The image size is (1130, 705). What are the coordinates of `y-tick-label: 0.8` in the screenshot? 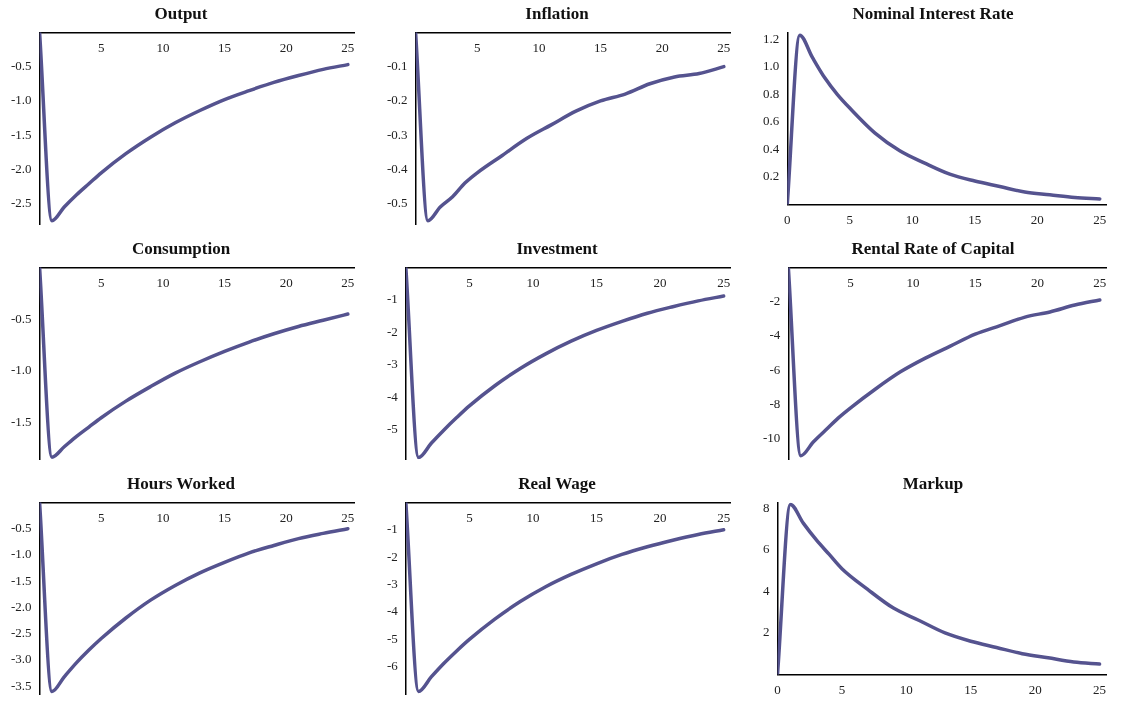 It's located at (771, 93).